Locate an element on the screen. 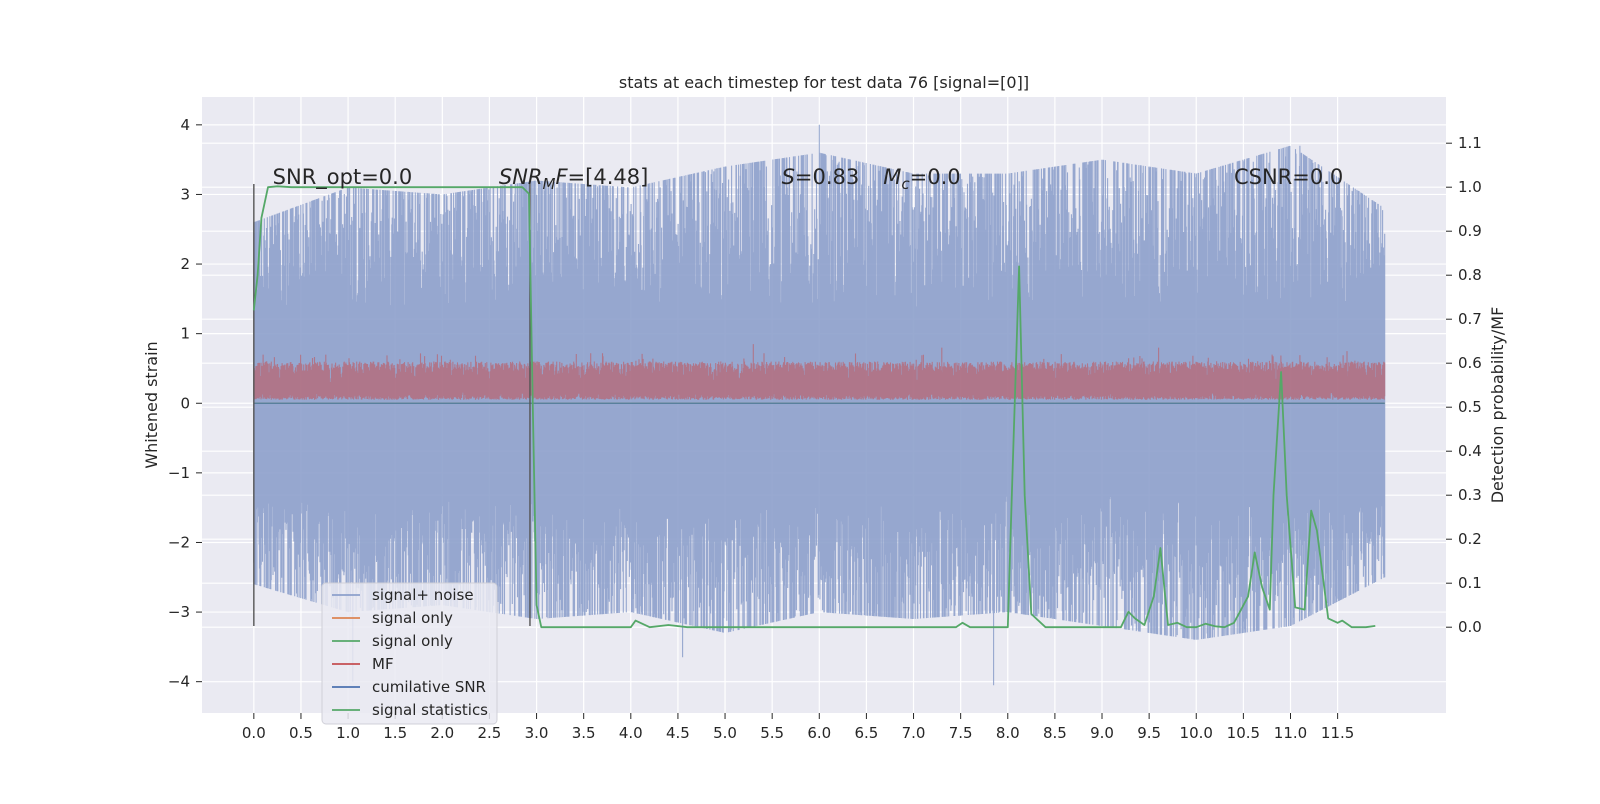 The height and width of the screenshot is (804, 1600). y-tick-label-5: 1 is located at coordinates (185, 334).